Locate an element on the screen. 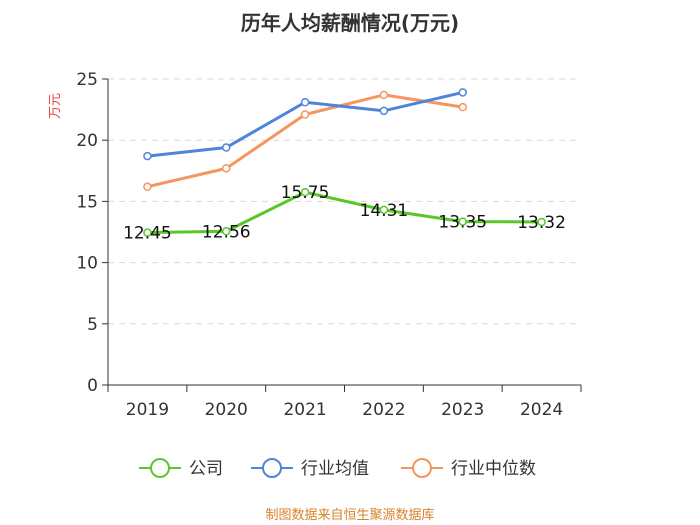  point-0-2020 is located at coordinates (226, 231).